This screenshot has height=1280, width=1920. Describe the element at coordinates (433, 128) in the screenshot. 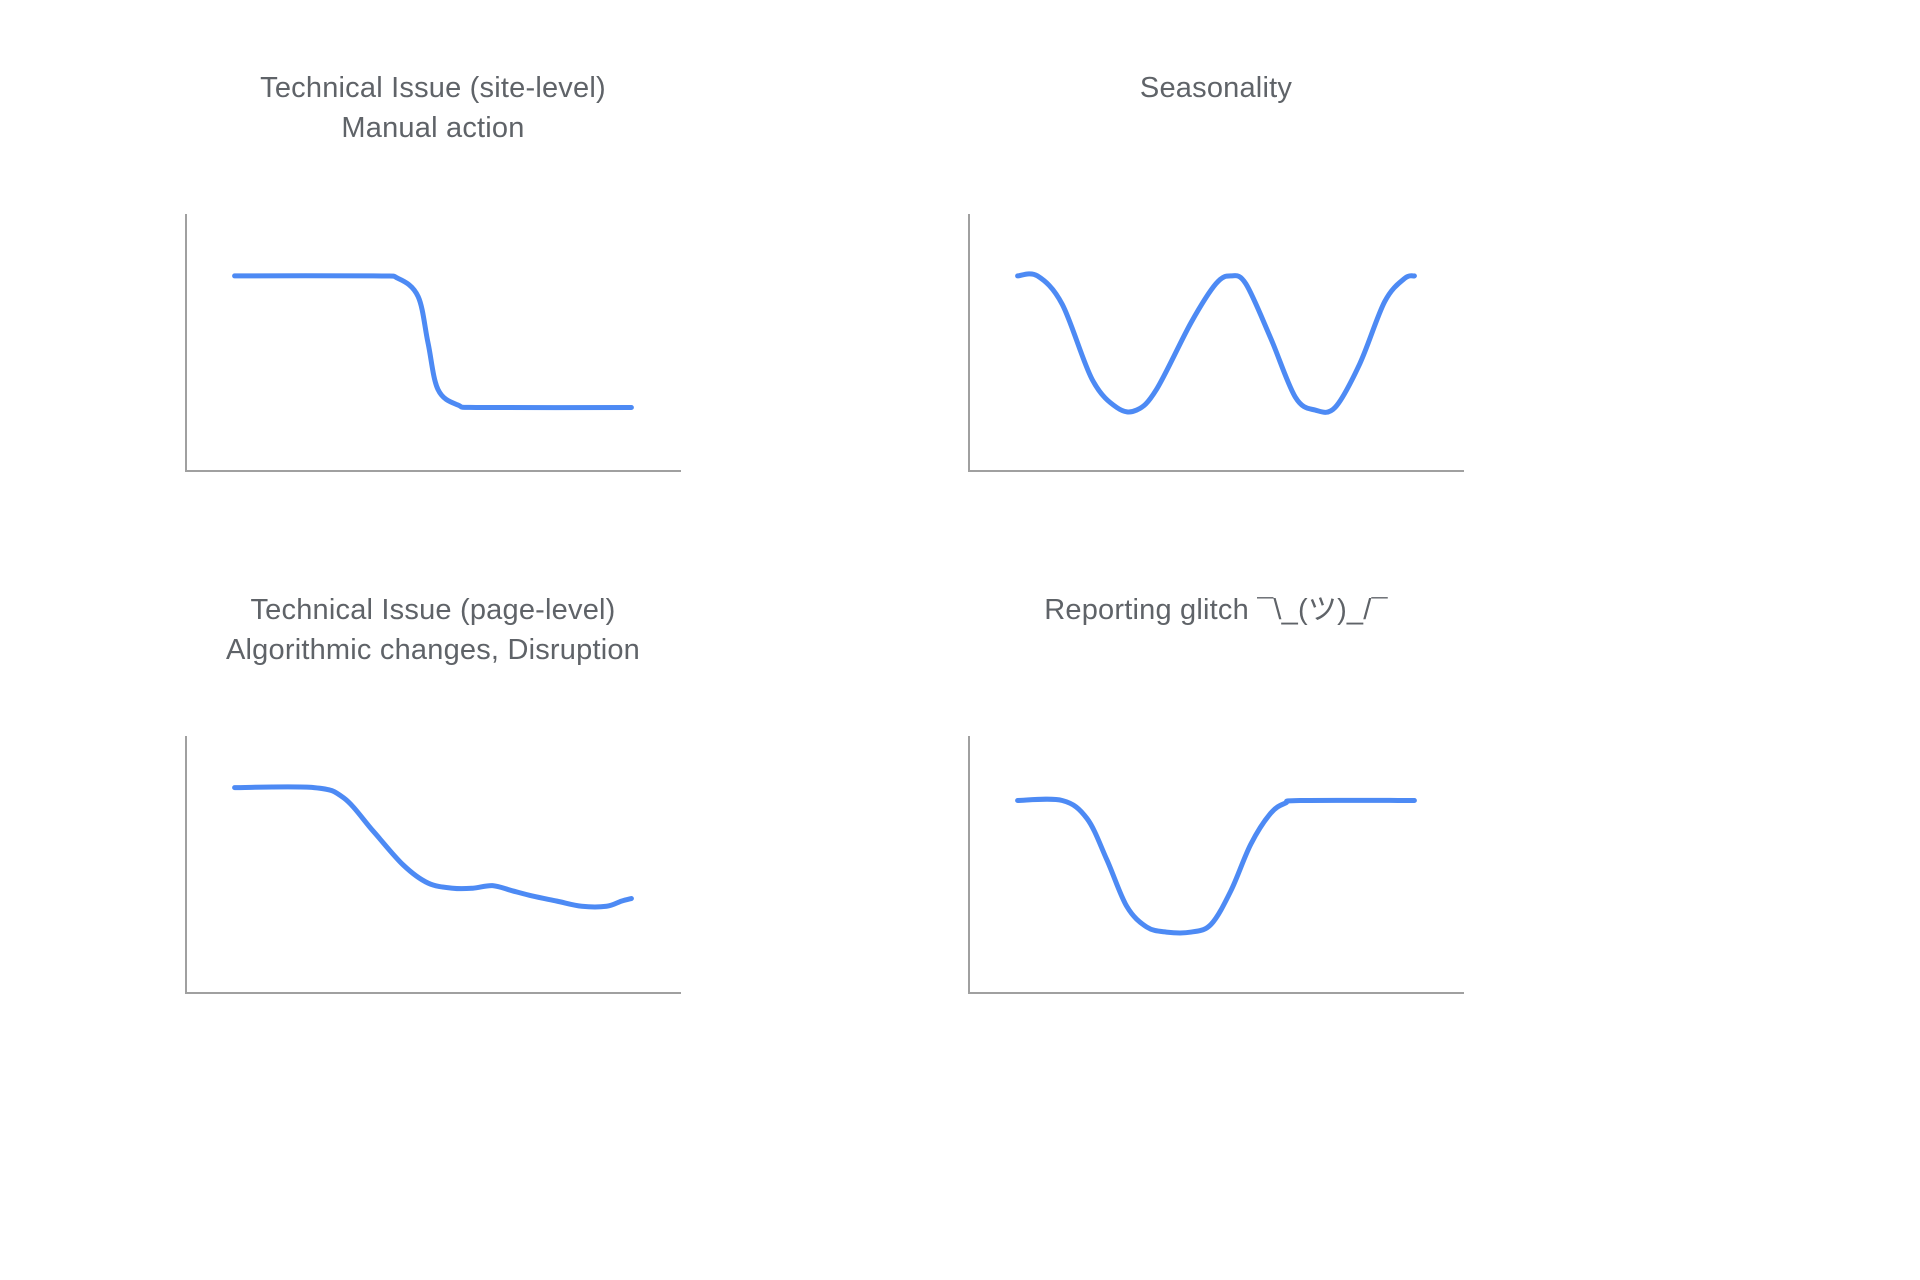

I see `chart-title-line-2: Manual action` at that location.